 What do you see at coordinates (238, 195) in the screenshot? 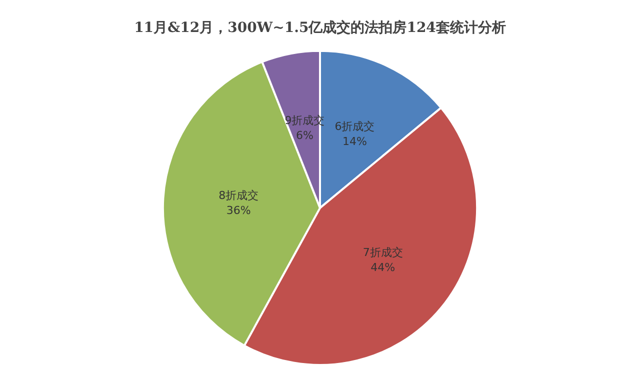
I see `slice-label: 8折成交` at bounding box center [238, 195].